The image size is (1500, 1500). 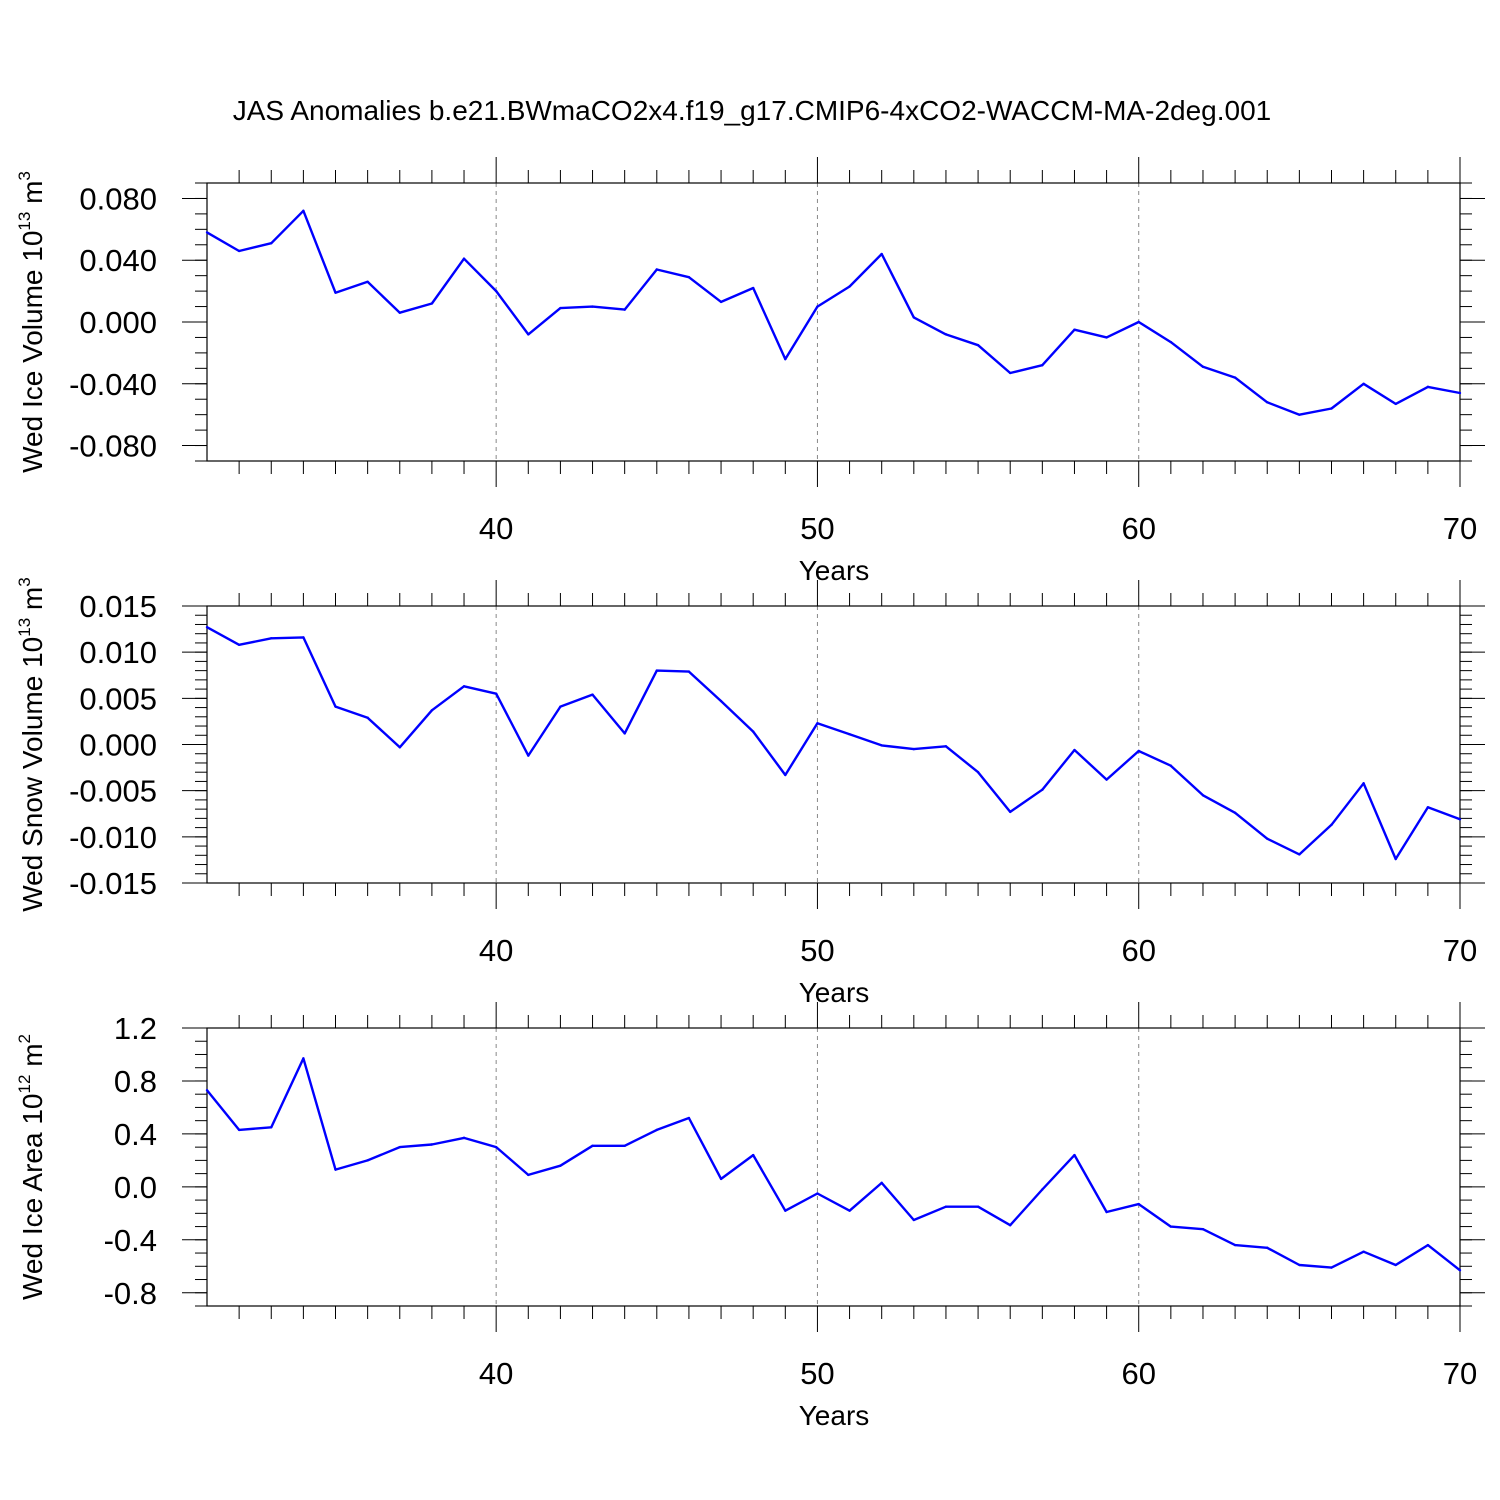 What do you see at coordinates (135, 1081) in the screenshot?
I see `ice-area-y-tick-label-1: 0.8` at bounding box center [135, 1081].